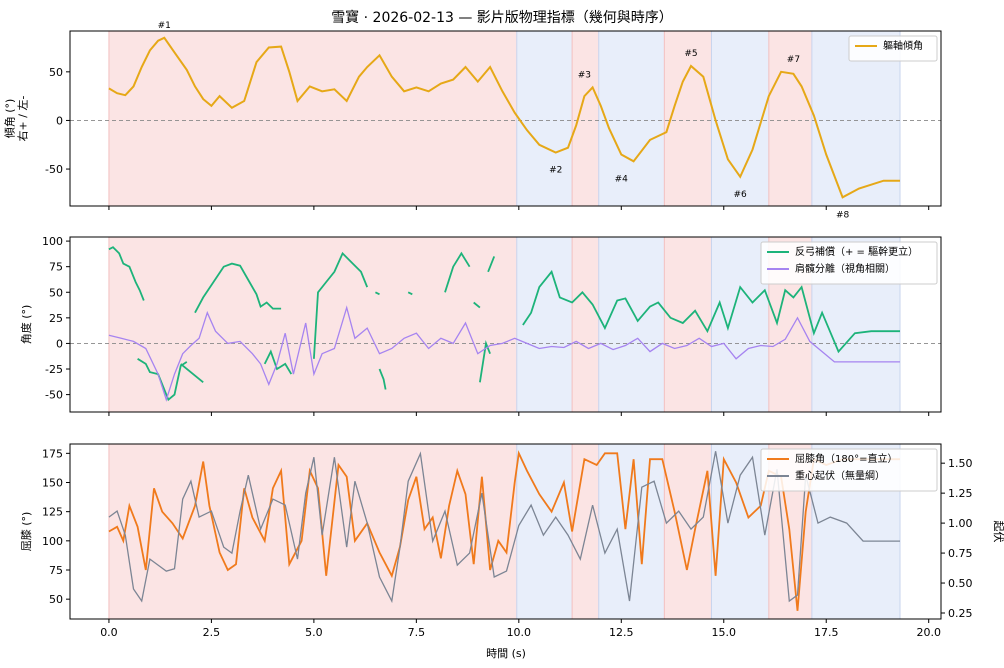  What do you see at coordinates (314, 632) in the screenshot?
I see `x-tick-label: 5.0` at bounding box center [314, 632].